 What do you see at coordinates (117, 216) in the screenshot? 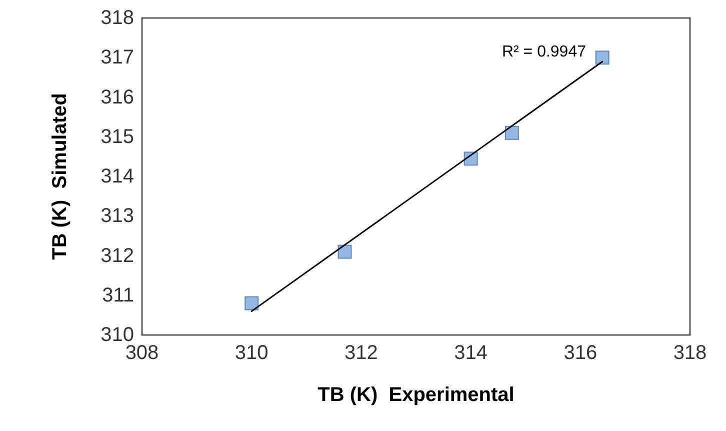
I see `y-tick-label: 313` at bounding box center [117, 216].